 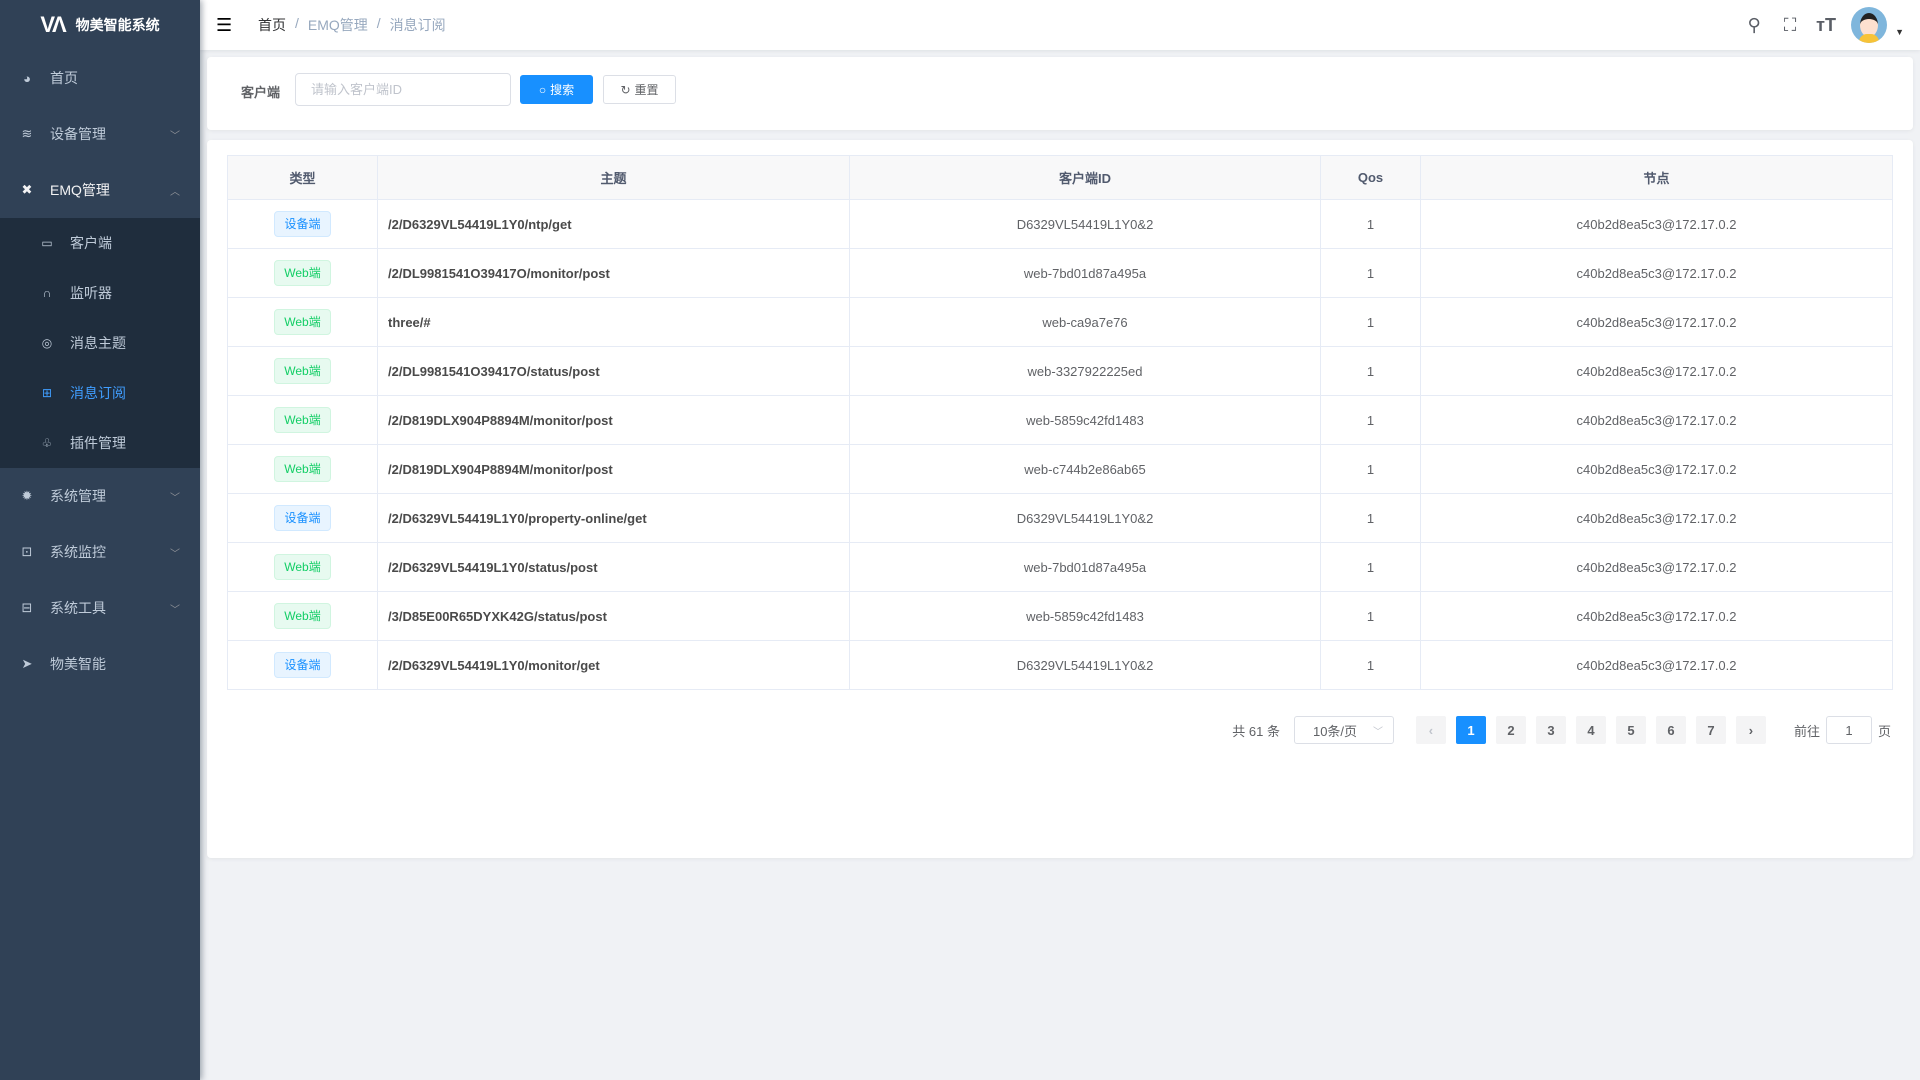 What do you see at coordinates (80, 190) in the screenshot?
I see `sidebar-item-label: EMQ管理` at bounding box center [80, 190].